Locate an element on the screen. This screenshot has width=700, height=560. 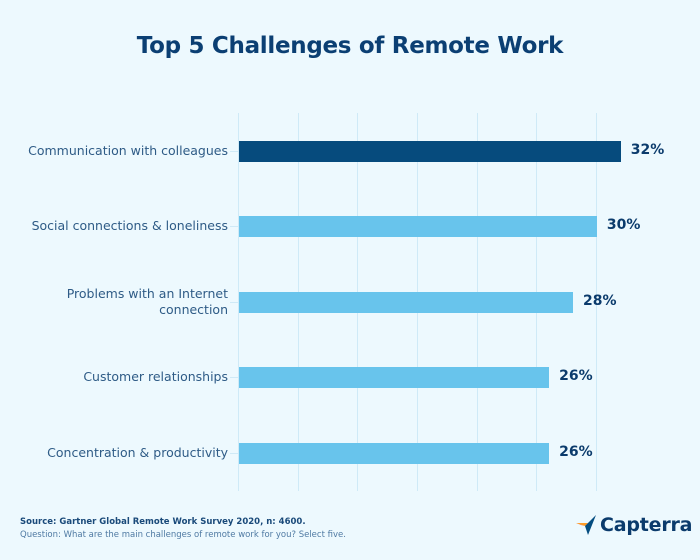
category-label: Communication with colleagues is located at coordinates (128, 150).